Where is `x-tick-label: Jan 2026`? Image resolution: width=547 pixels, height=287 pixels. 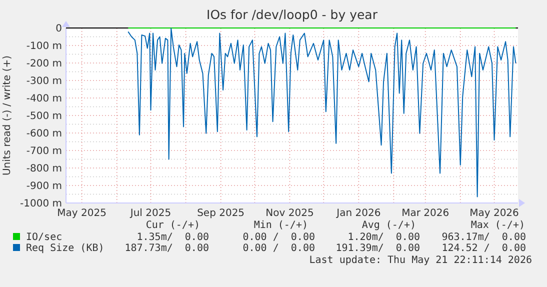 x-tick-label: Jan 2026 is located at coordinates (358, 213).